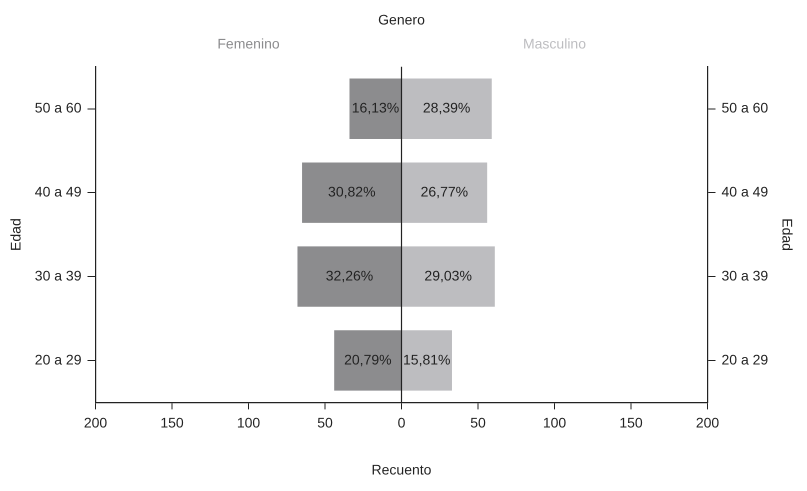  Describe the element at coordinates (15, 234) in the screenshot. I see `y-axis-title: Edad` at that location.